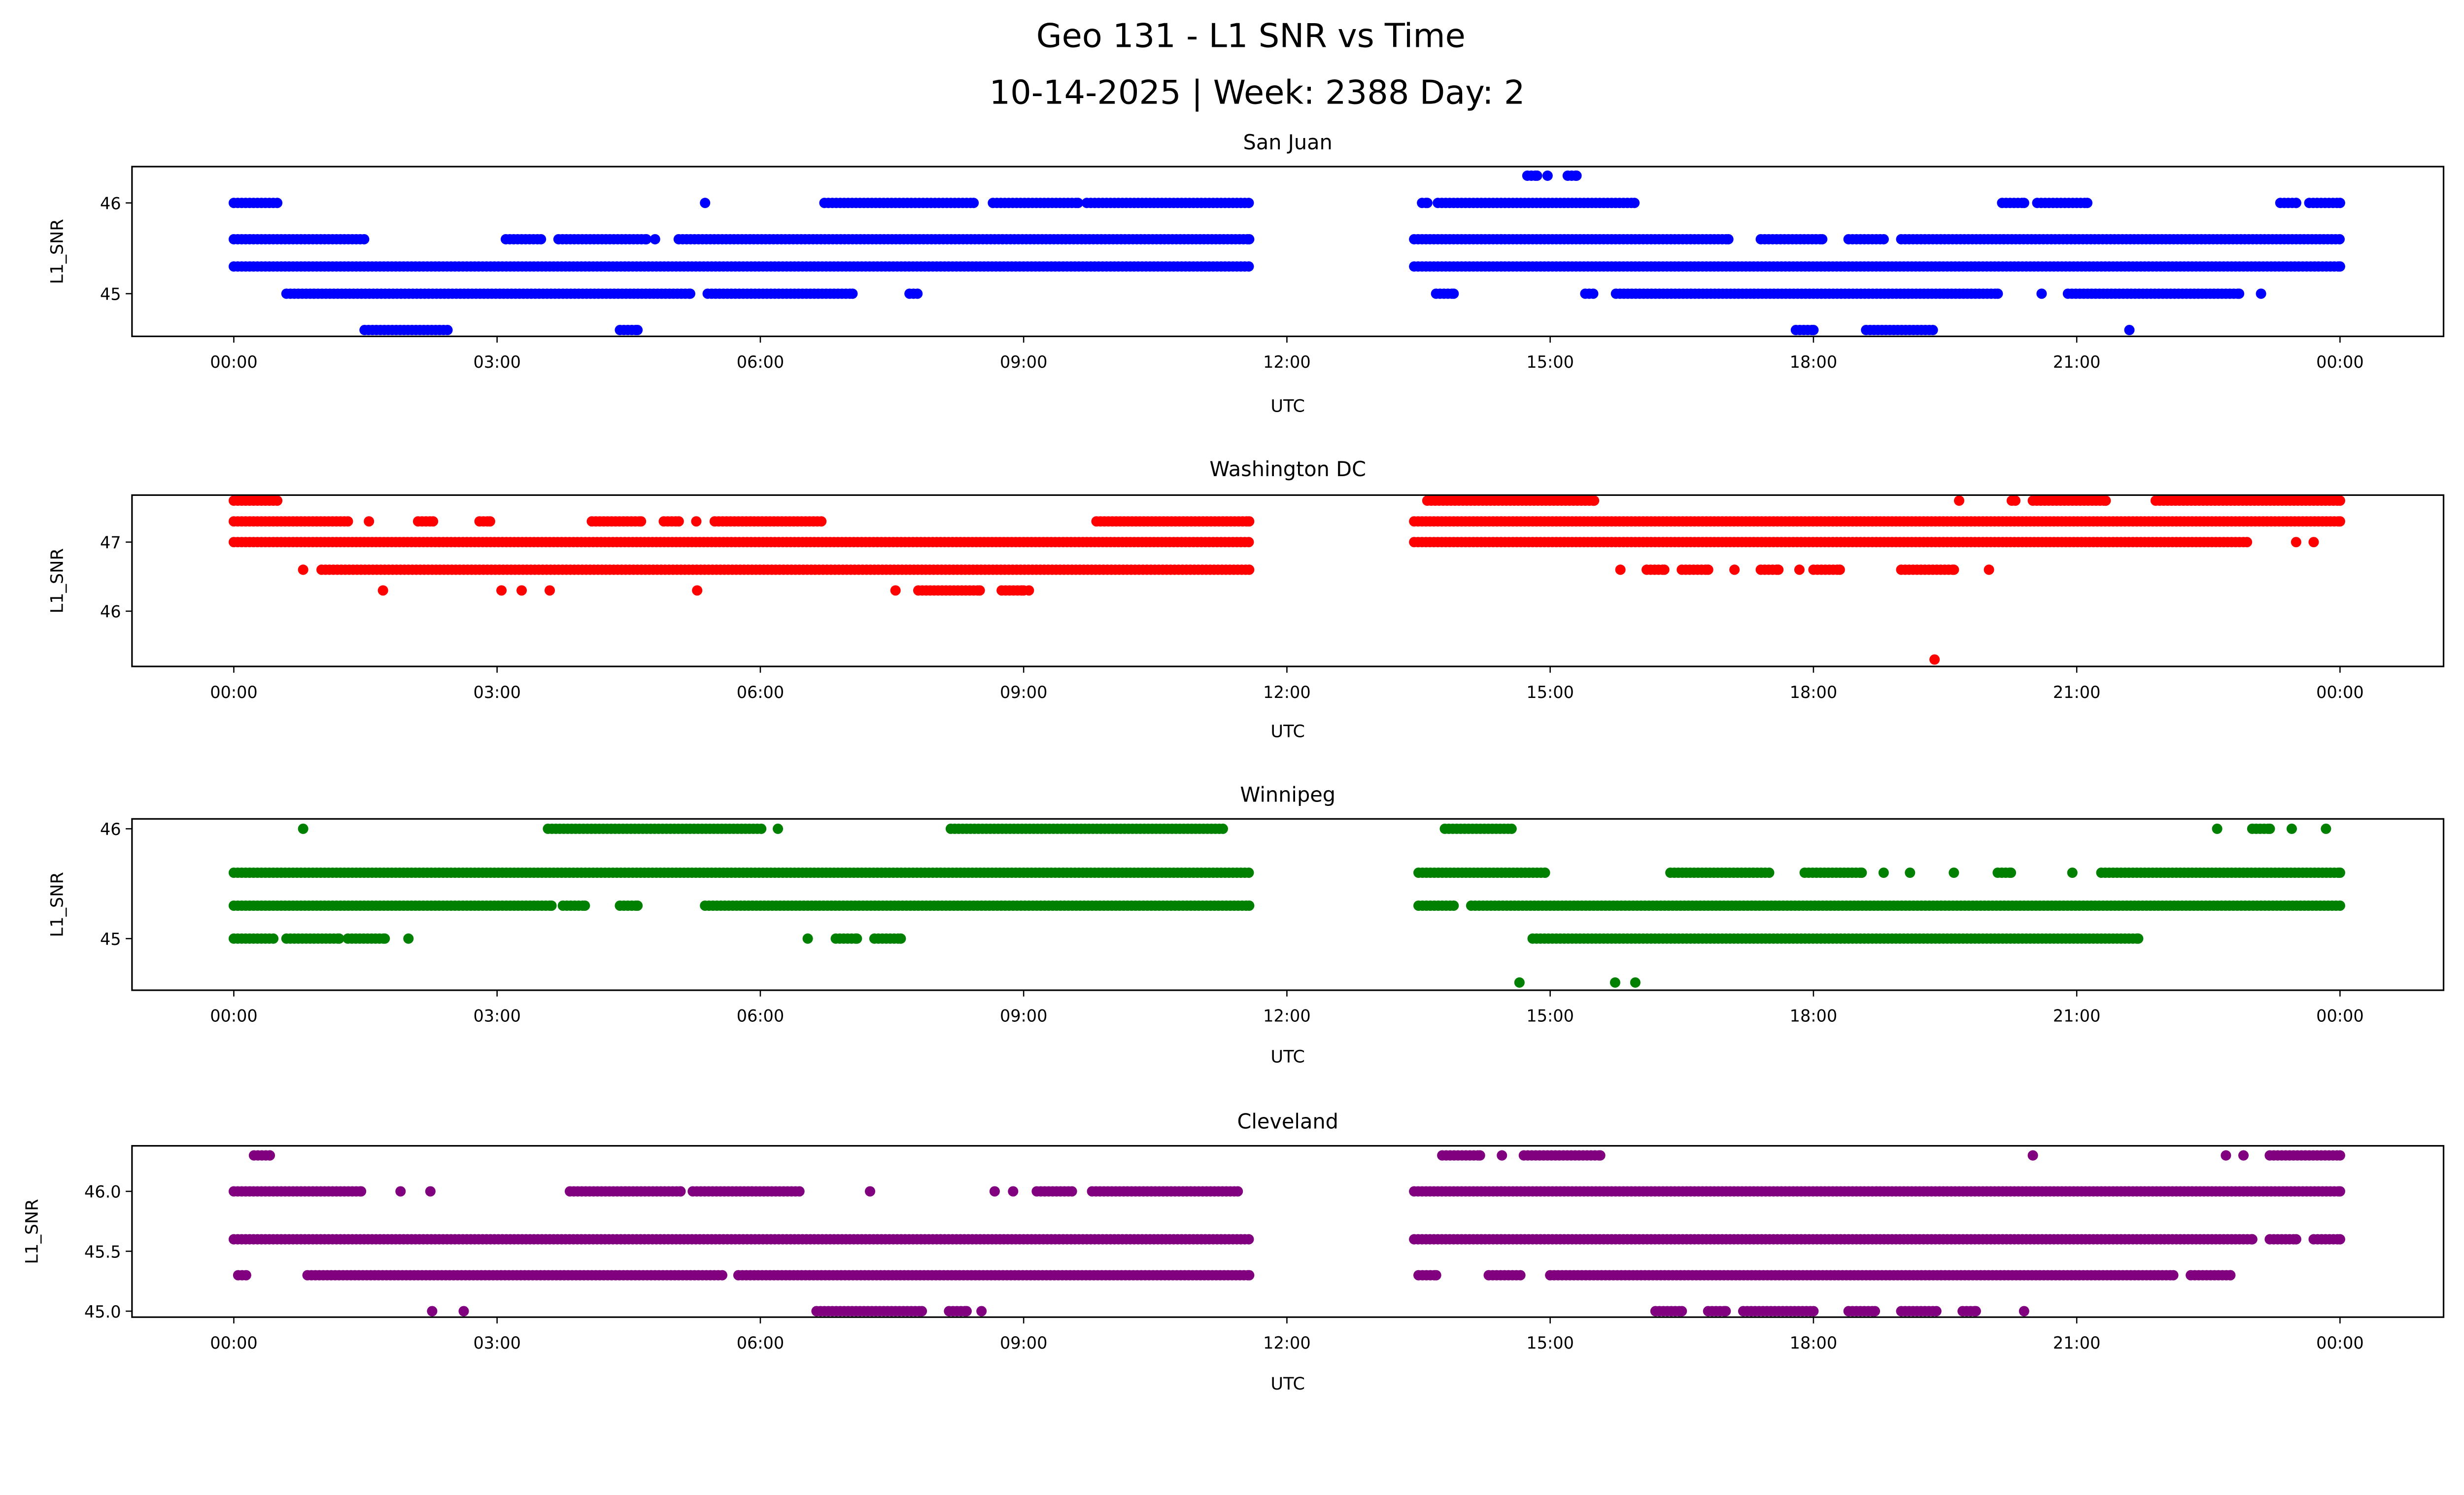 This screenshot has width=2464, height=1495. I want to click on x-tick-label: 06:00, so click(760, 1016).